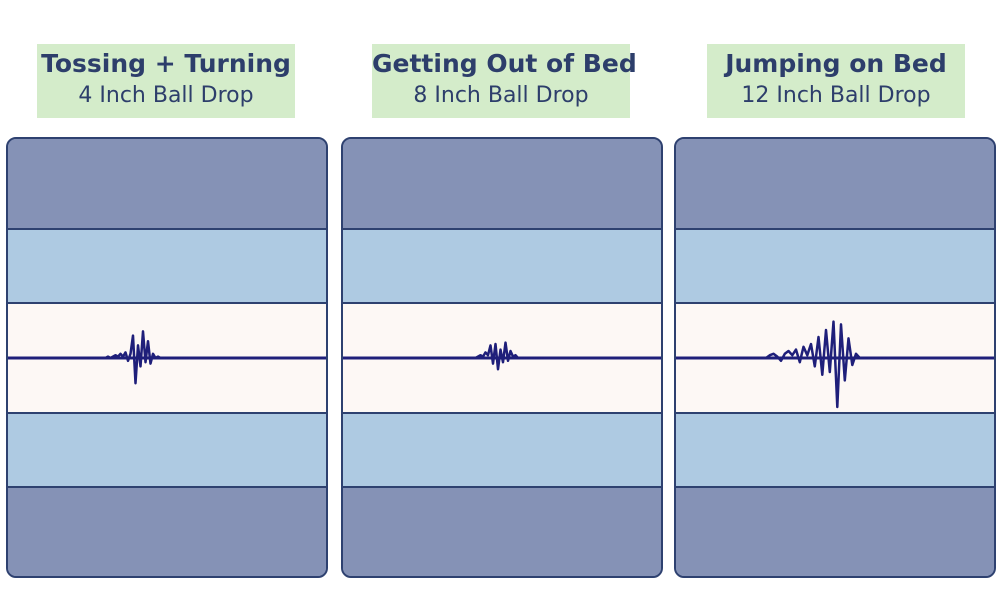 This screenshot has width=1000, height=607. I want to click on chart-1-title: Tossing + Turning, so click(166, 63).